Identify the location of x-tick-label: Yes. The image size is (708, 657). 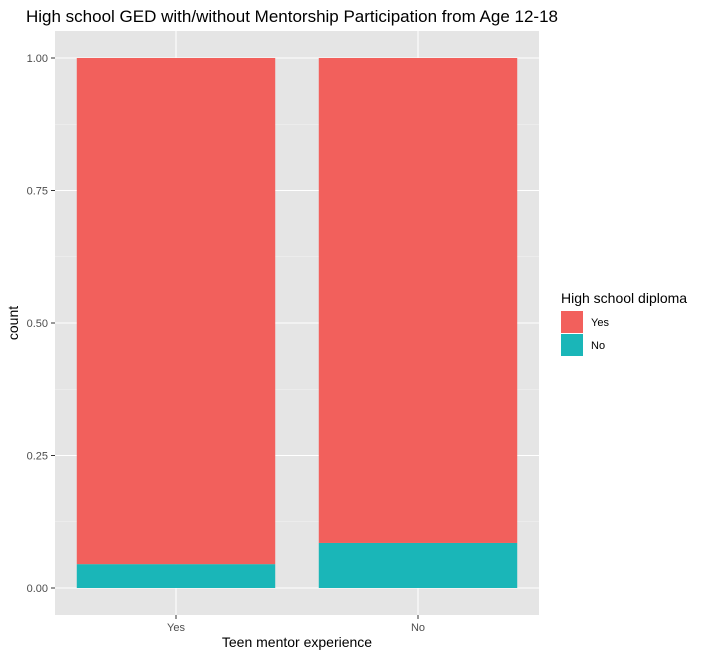
(176, 628).